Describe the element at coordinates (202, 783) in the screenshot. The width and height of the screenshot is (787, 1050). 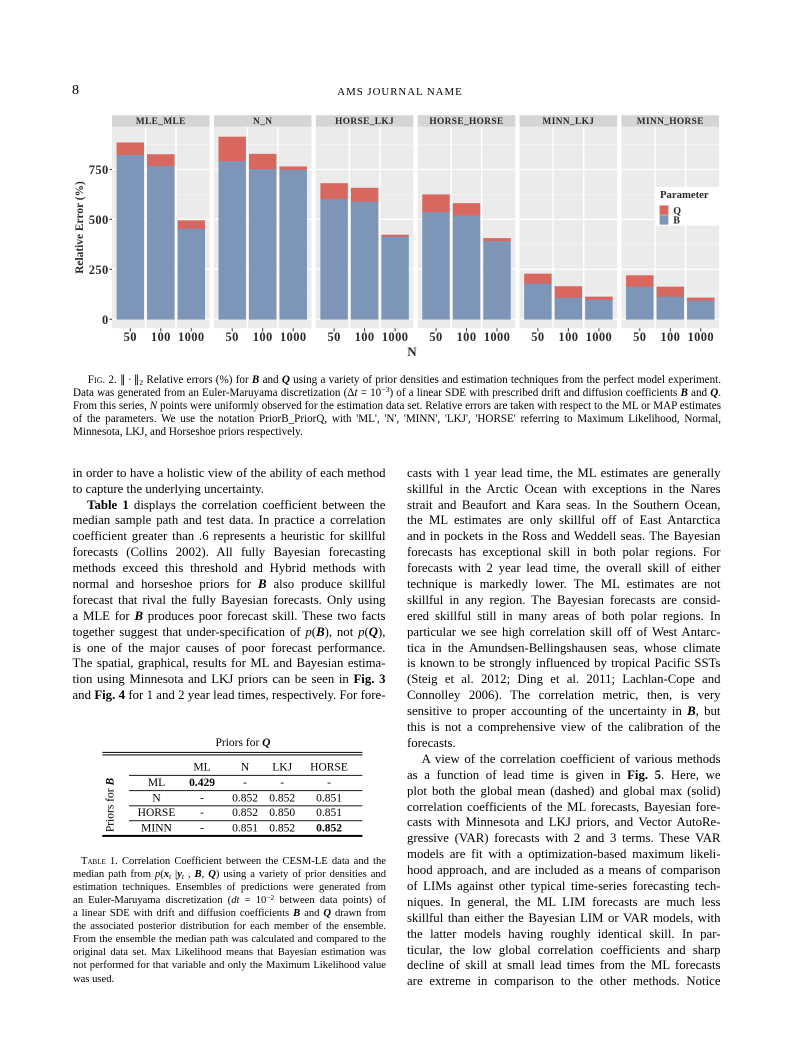
I see `svg-text: 0.429` at that location.